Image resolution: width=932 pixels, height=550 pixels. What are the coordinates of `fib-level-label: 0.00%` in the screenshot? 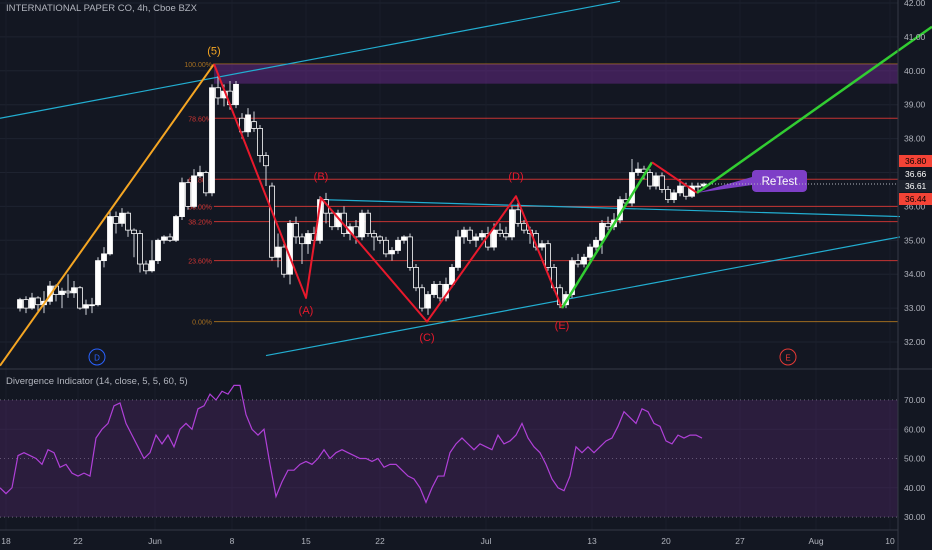 It's located at (202, 323).